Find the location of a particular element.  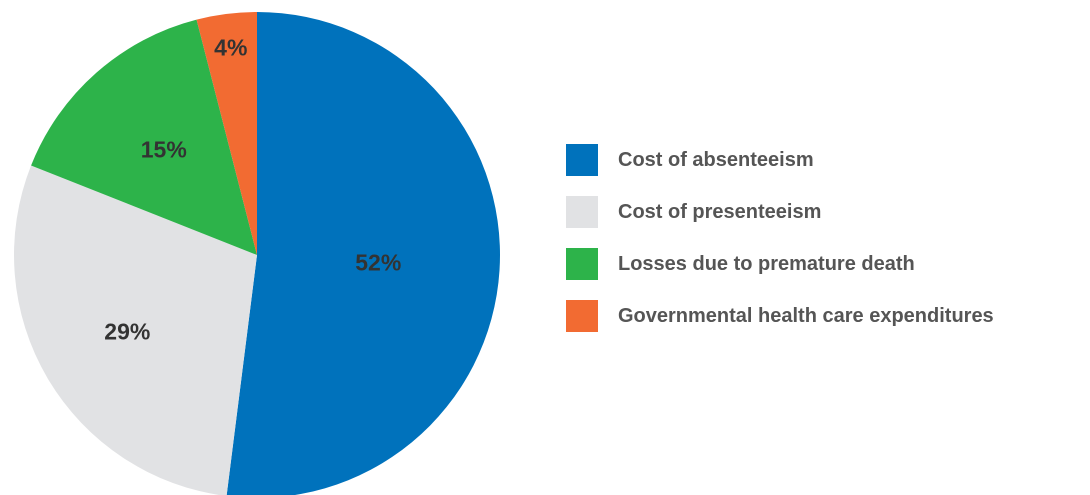

legend-item-premature-death: Losses due to premature death is located at coordinates (826, 264).